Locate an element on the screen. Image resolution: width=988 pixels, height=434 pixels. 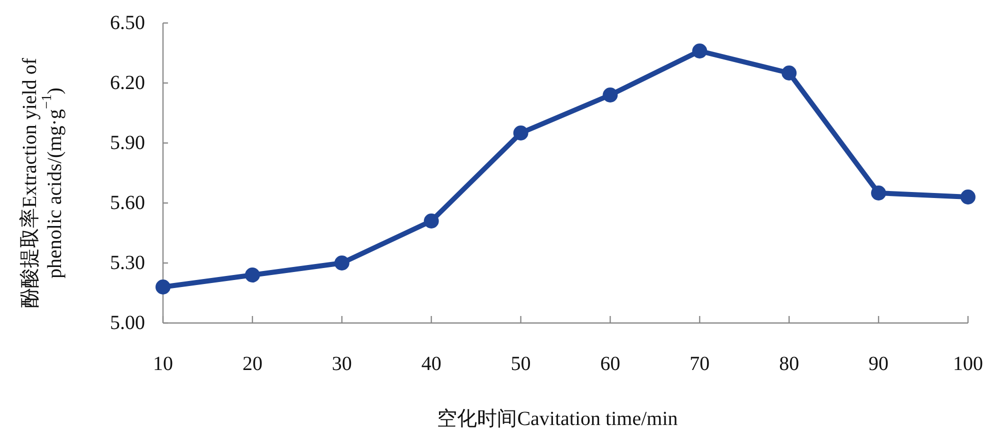
y-tick-label: 5.60 is located at coordinates (127, 203).